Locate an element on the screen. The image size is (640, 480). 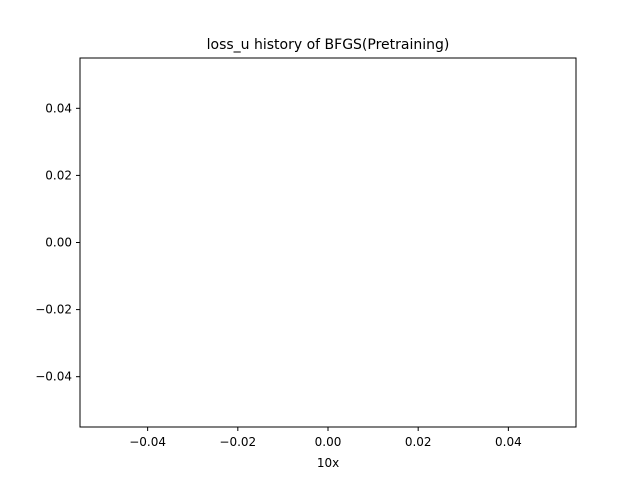
y-axis-ticks: 0.04 0.02 0.00 −0.02 −0.04 is located at coordinates (57, 242).